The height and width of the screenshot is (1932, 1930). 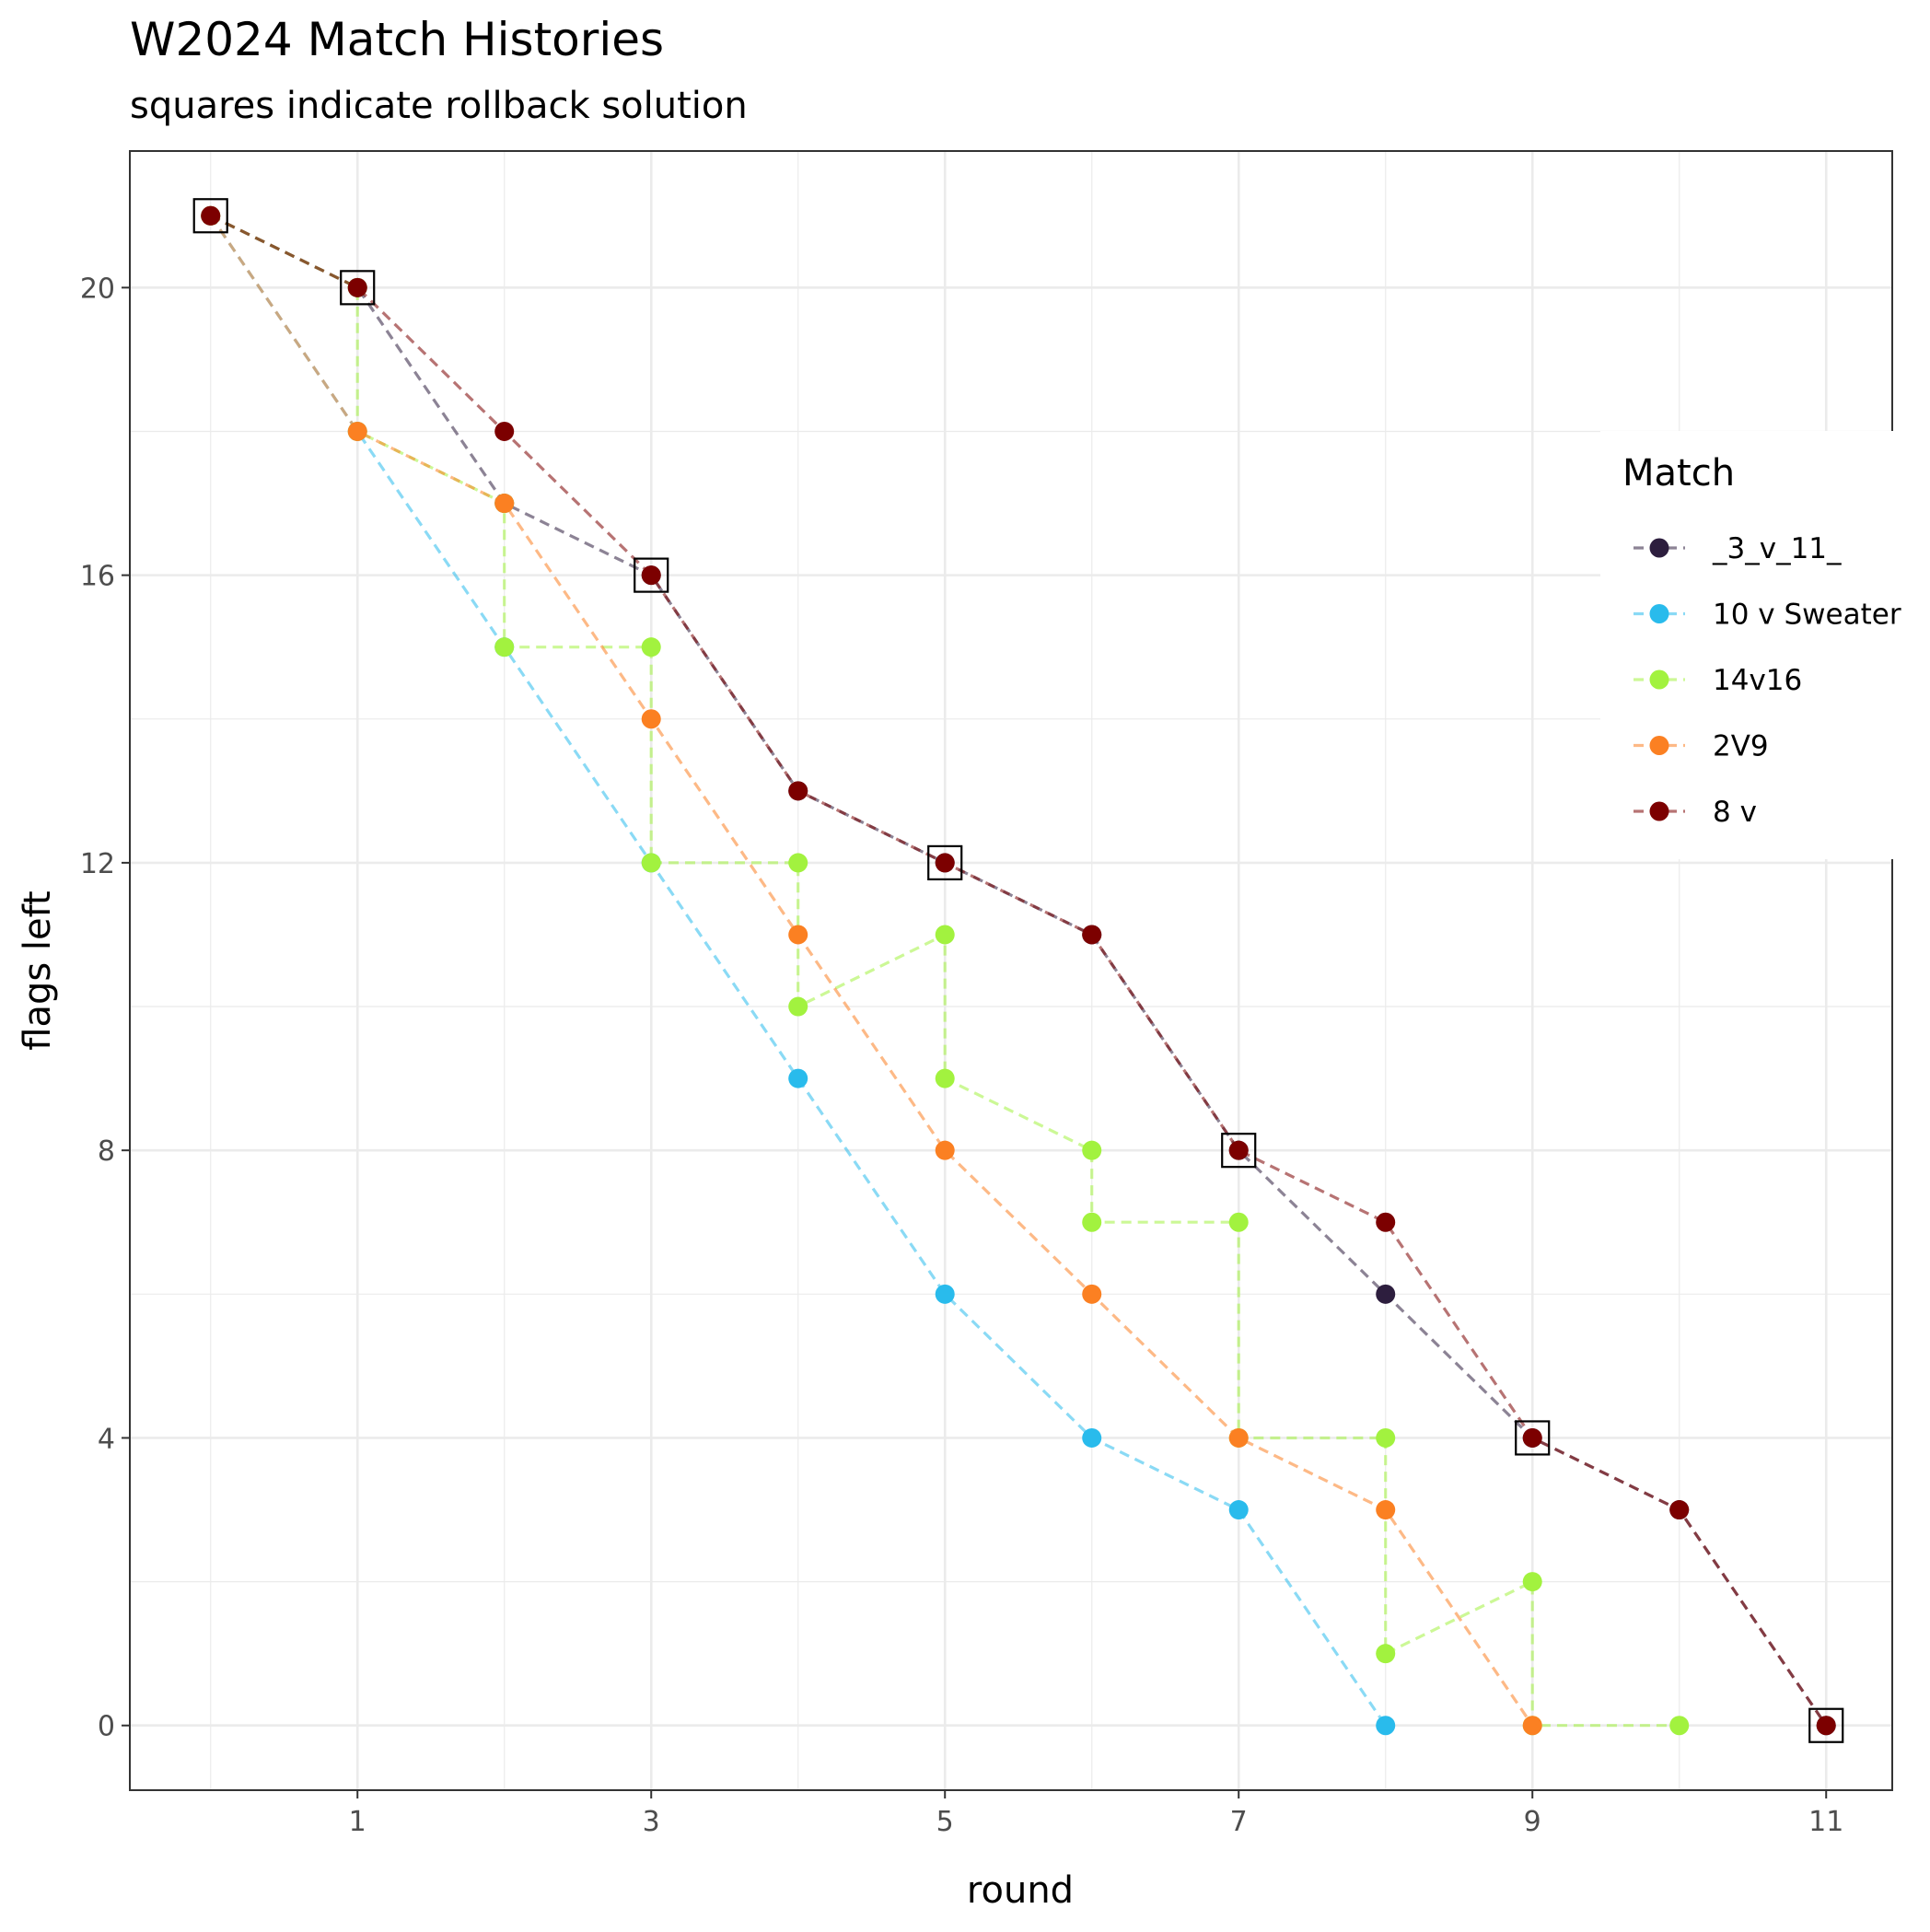 I want to click on x-tick-label: 7, so click(x=1239, y=1822).